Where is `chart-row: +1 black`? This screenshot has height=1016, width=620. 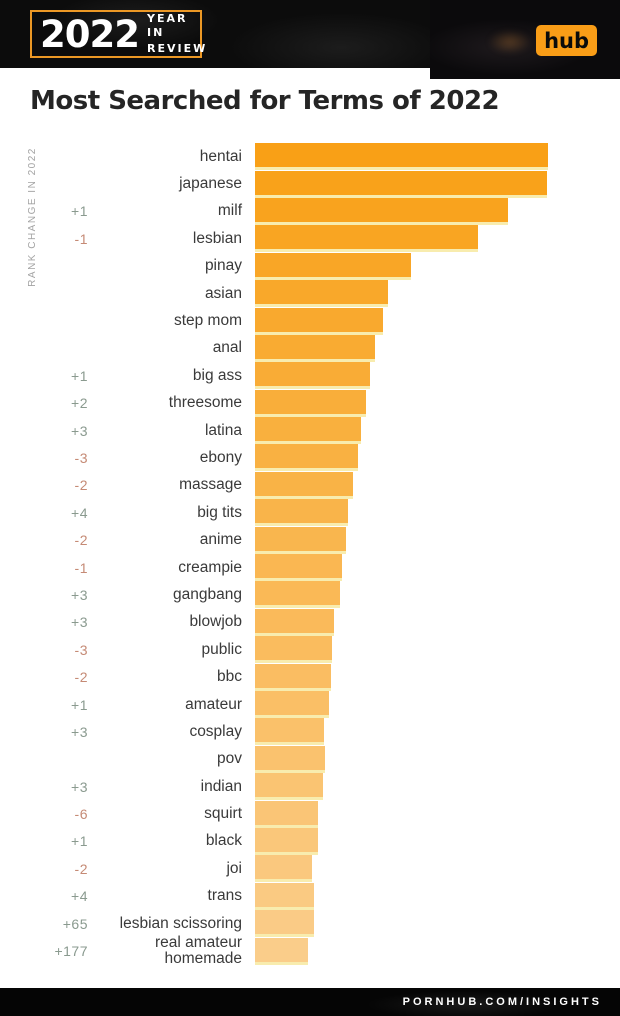 chart-row: +1 black is located at coordinates (310, 841).